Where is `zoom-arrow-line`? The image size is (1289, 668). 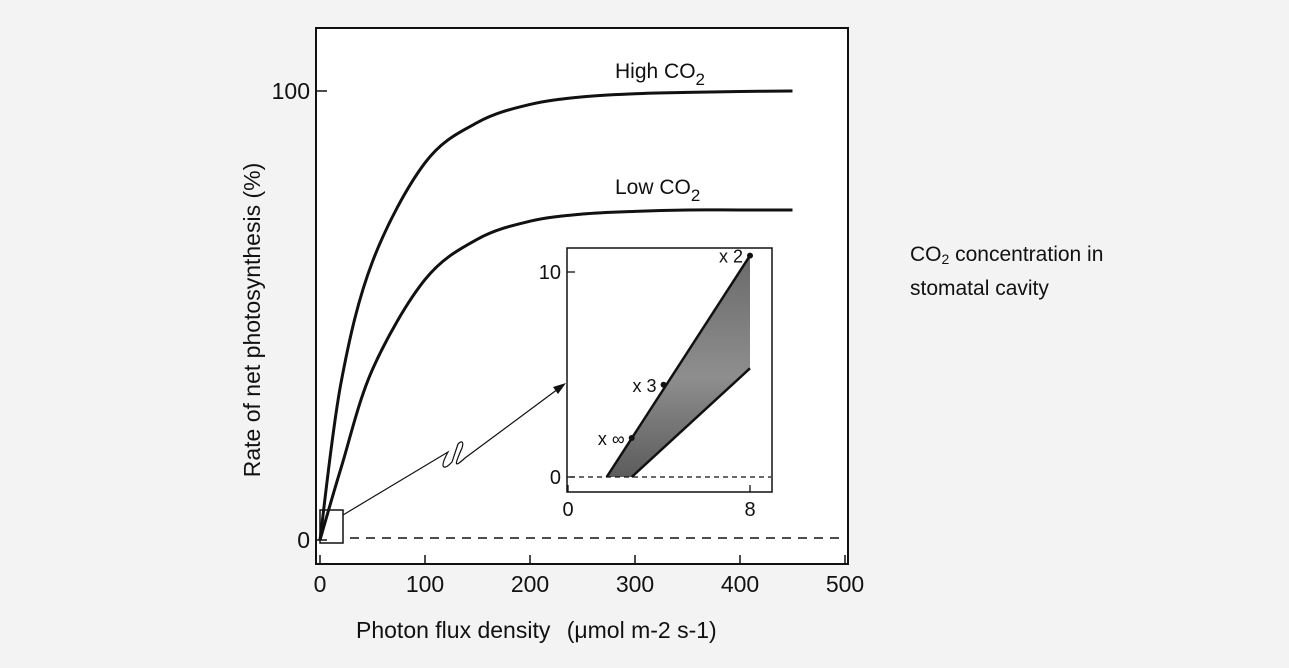 zoom-arrow-line is located at coordinates (452, 450).